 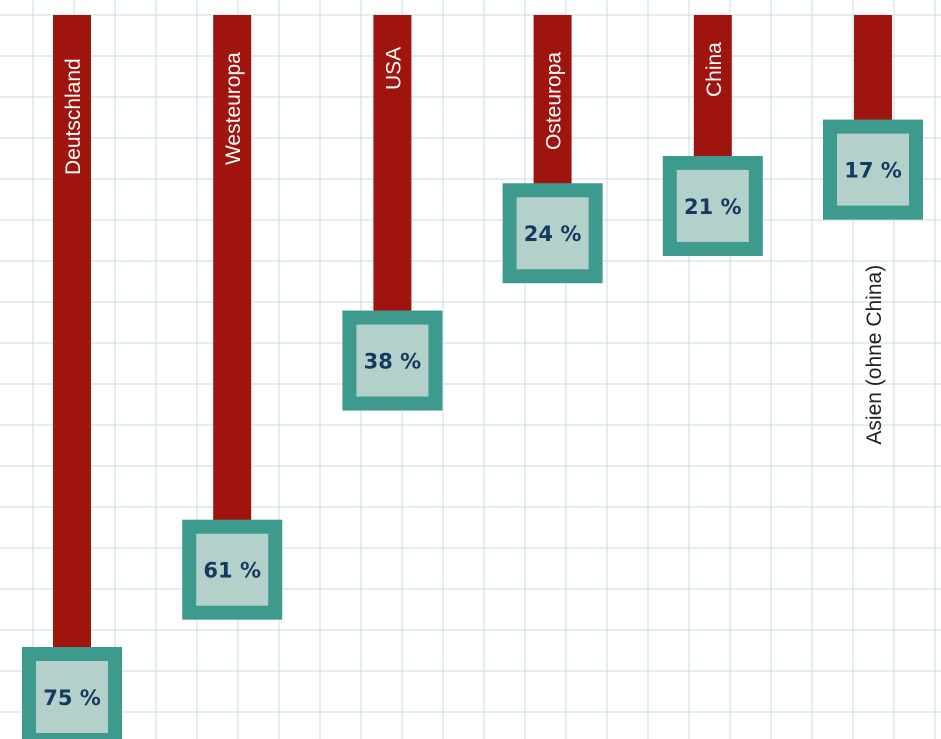 I want to click on data-label: 38 %, so click(x=393, y=362).